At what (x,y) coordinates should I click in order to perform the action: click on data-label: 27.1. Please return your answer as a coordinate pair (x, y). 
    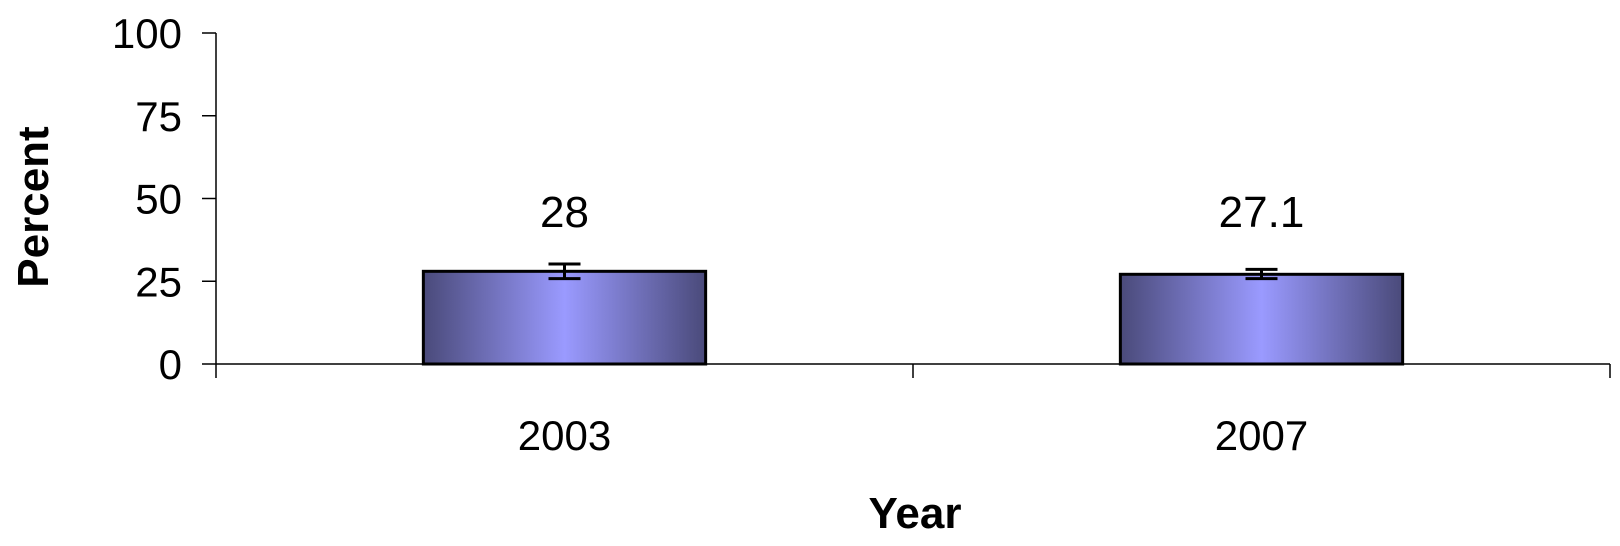
    Looking at the image, I should click on (1262, 212).